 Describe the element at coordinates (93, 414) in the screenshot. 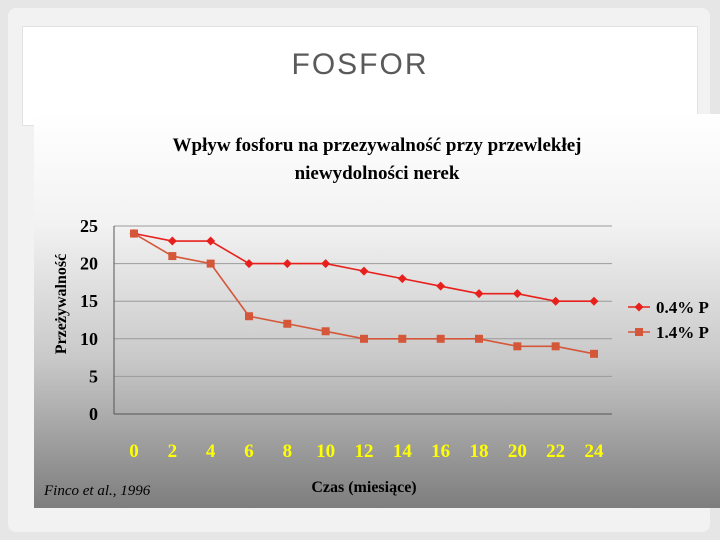

I see `y-tick-label: 0` at that location.